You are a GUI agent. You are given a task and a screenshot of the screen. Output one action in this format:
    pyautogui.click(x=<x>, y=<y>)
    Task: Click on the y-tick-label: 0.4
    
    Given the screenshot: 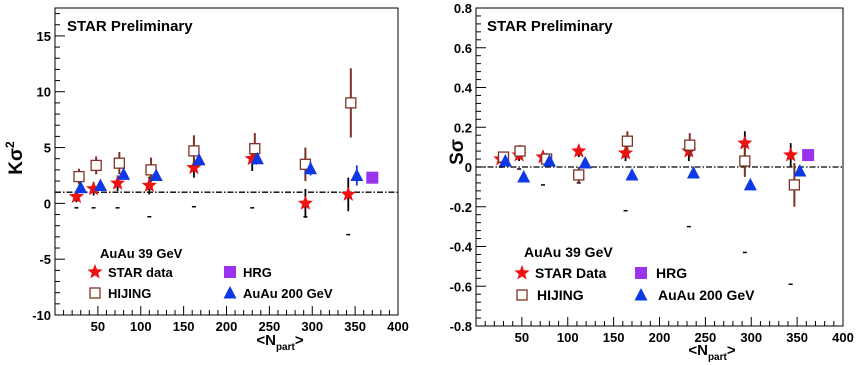 What is the action you would take?
    pyautogui.click(x=463, y=88)
    